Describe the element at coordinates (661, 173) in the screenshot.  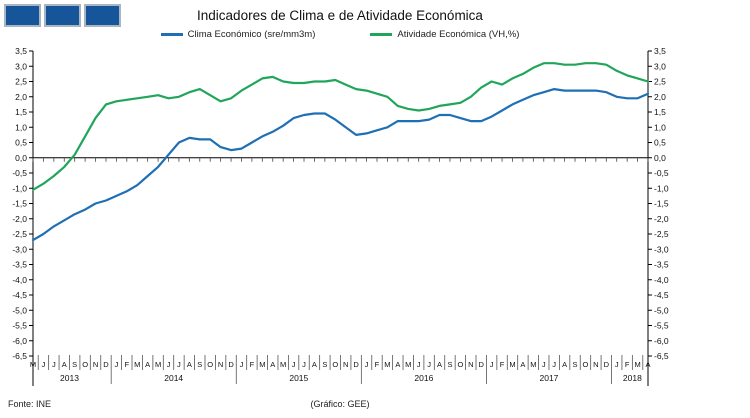
I see `y-tick-label-right: -0,5` at that location.